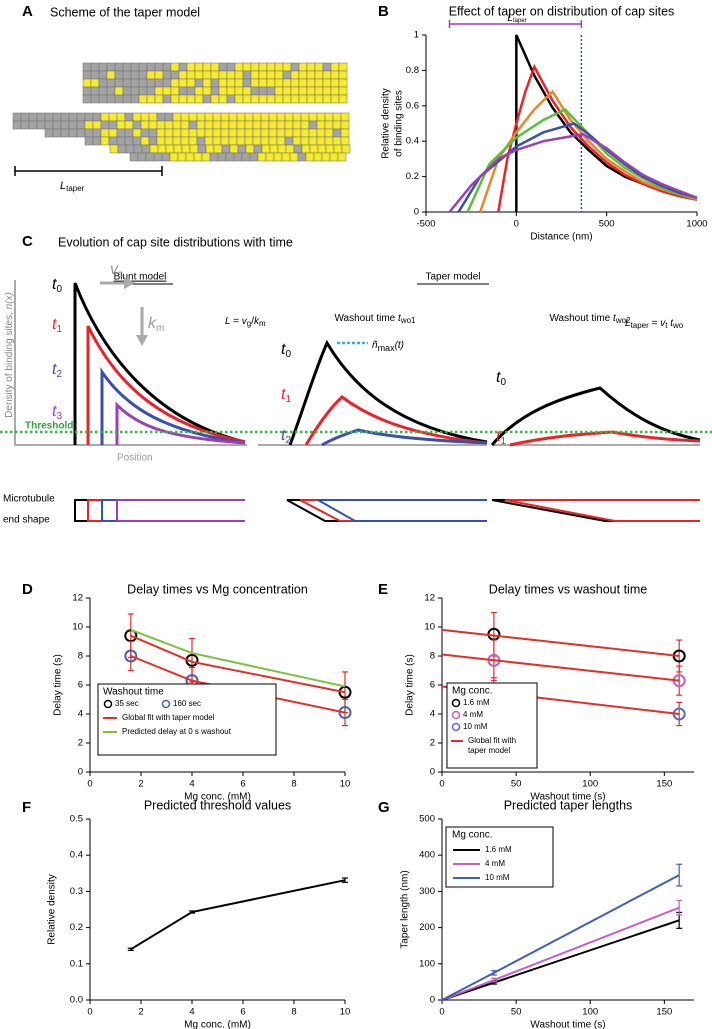  I want to click on legend-marker, so click(166, 704).